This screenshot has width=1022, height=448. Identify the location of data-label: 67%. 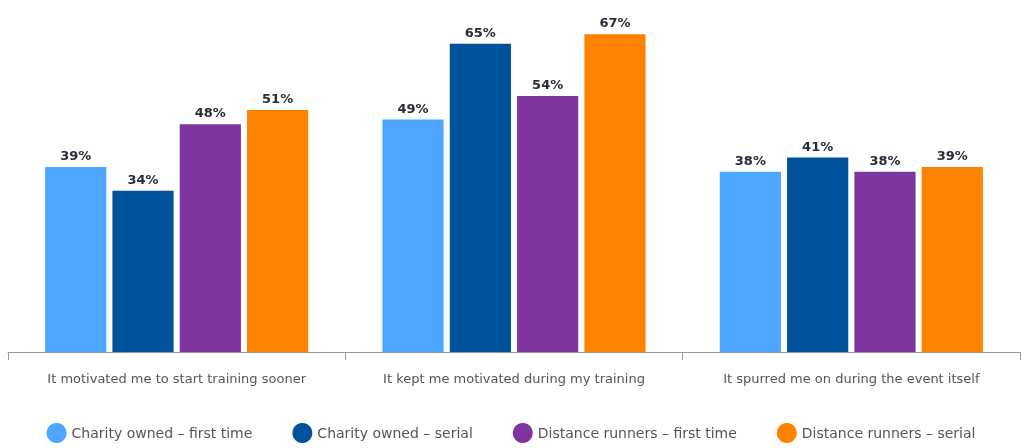
(615, 23).